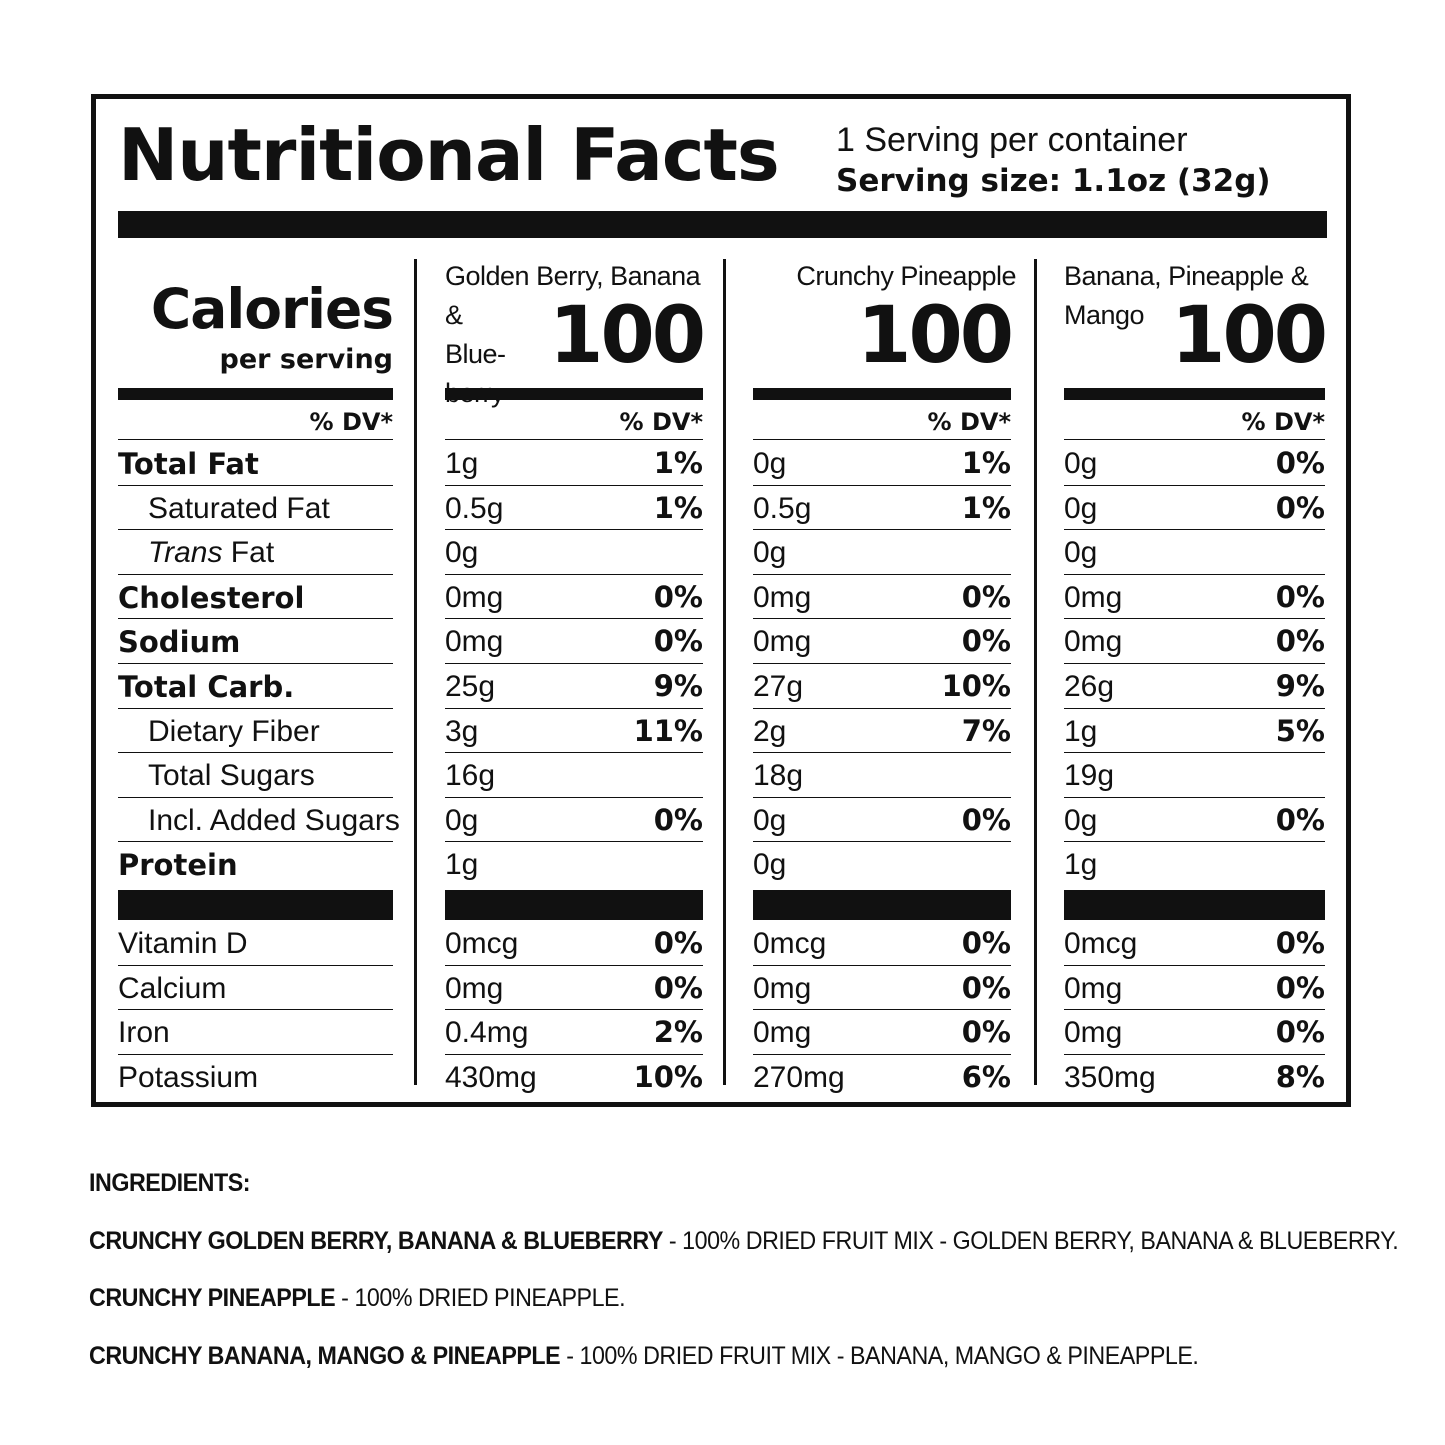 The width and height of the screenshot is (1445, 1445). Describe the element at coordinates (1194, 686) in the screenshot. I see `nutrient-row: 26g 9%` at that location.